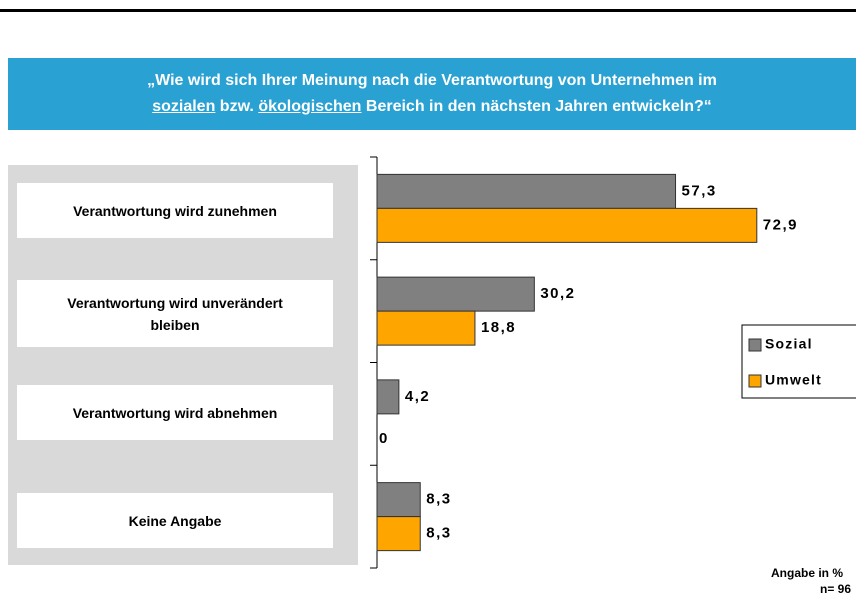 The height and width of the screenshot is (602, 856). What do you see at coordinates (175, 210) in the screenshot?
I see `category-label: Verantwortung wird zunehmen` at bounding box center [175, 210].